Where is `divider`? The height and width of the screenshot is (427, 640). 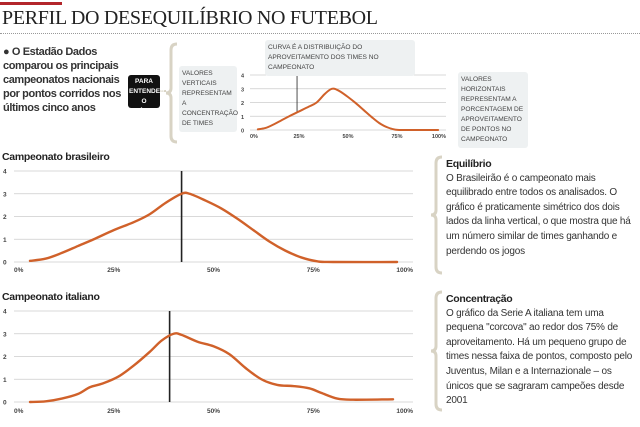 divider is located at coordinates (320, 33).